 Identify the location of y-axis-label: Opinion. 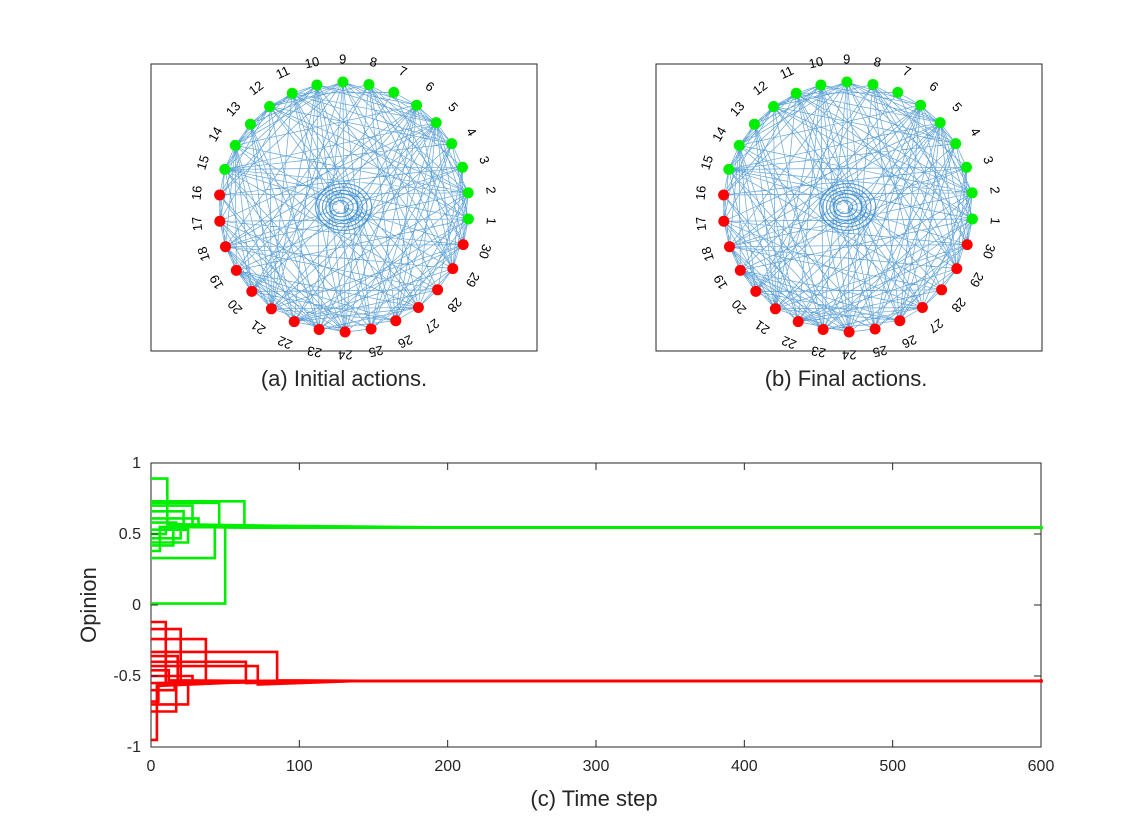
(88, 605).